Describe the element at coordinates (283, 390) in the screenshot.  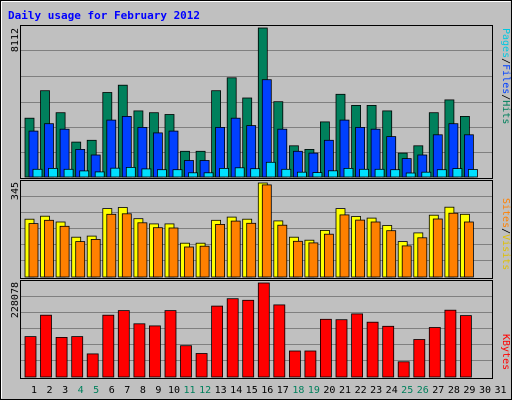
I see `x-tick-label: 17` at that location.